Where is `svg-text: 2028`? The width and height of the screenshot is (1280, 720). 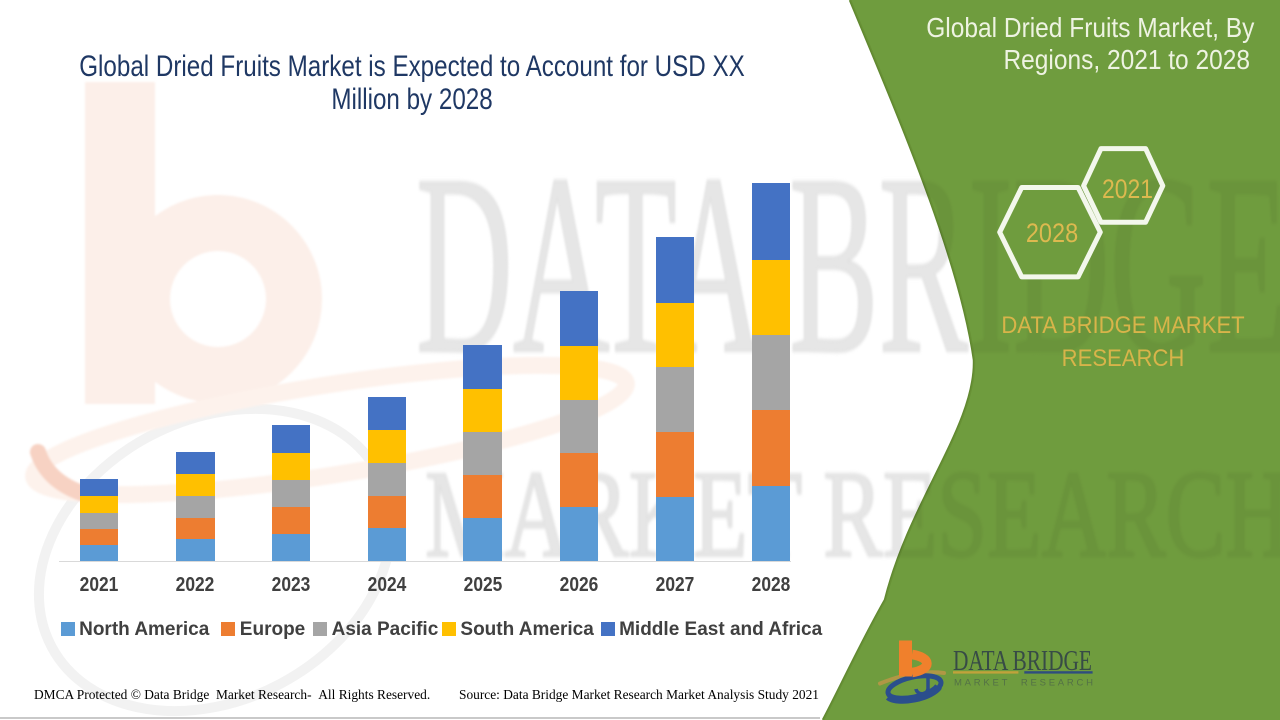
svg-text: 2028 is located at coordinates (1052, 233).